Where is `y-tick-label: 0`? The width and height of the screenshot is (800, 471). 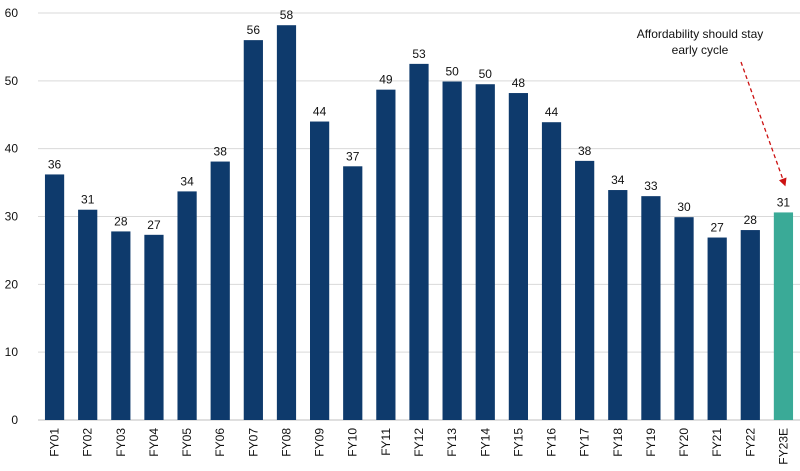 y-tick-label: 0 is located at coordinates (14, 420).